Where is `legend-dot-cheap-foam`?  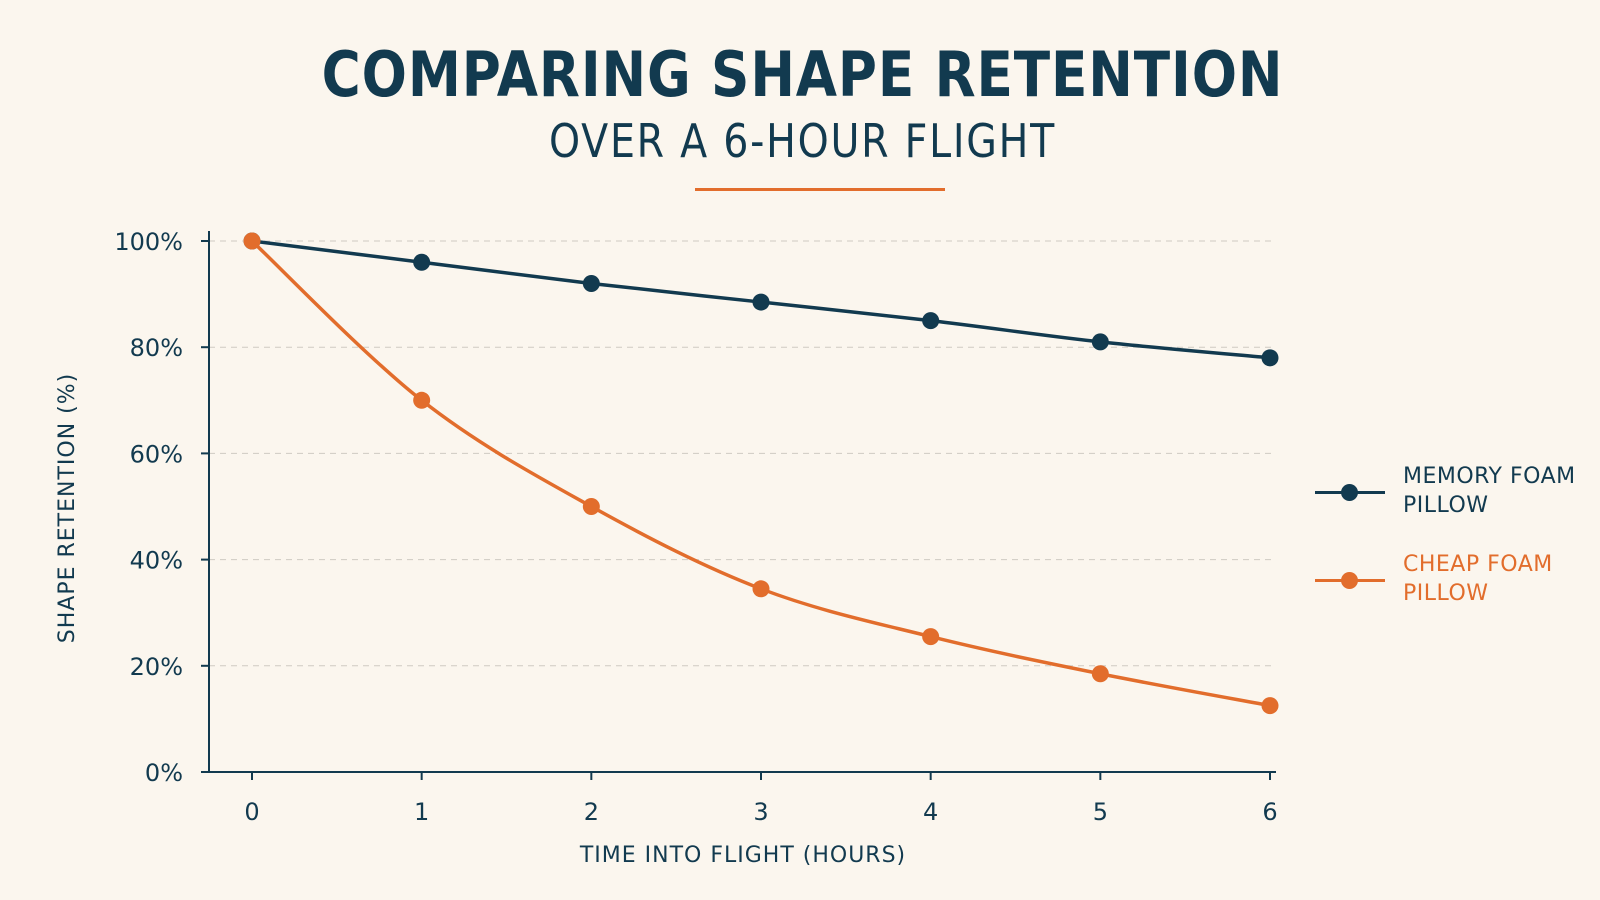
legend-dot-cheap-foam is located at coordinates (1349, 580).